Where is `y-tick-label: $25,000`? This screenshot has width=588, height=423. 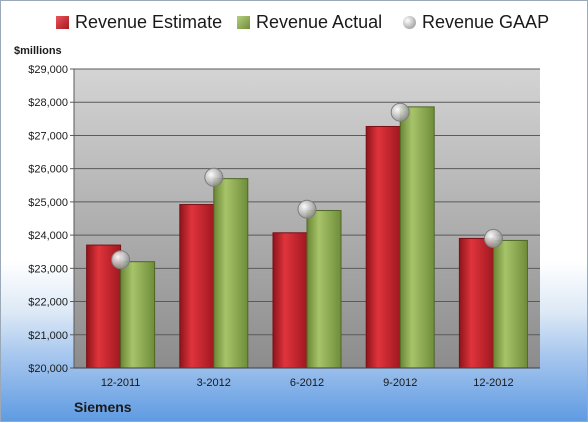
y-tick-label: $25,000 is located at coordinates (48, 203).